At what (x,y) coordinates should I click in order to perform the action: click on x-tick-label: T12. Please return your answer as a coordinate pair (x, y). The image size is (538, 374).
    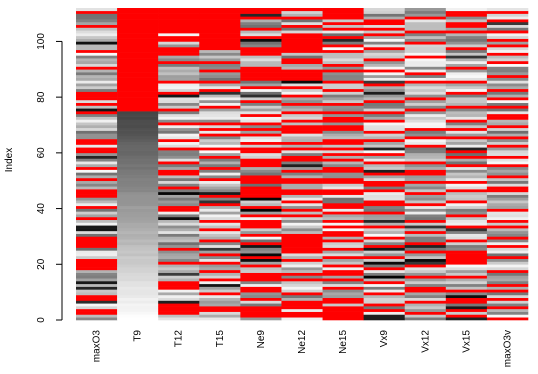
    Looking at the image, I should click on (179, 339).